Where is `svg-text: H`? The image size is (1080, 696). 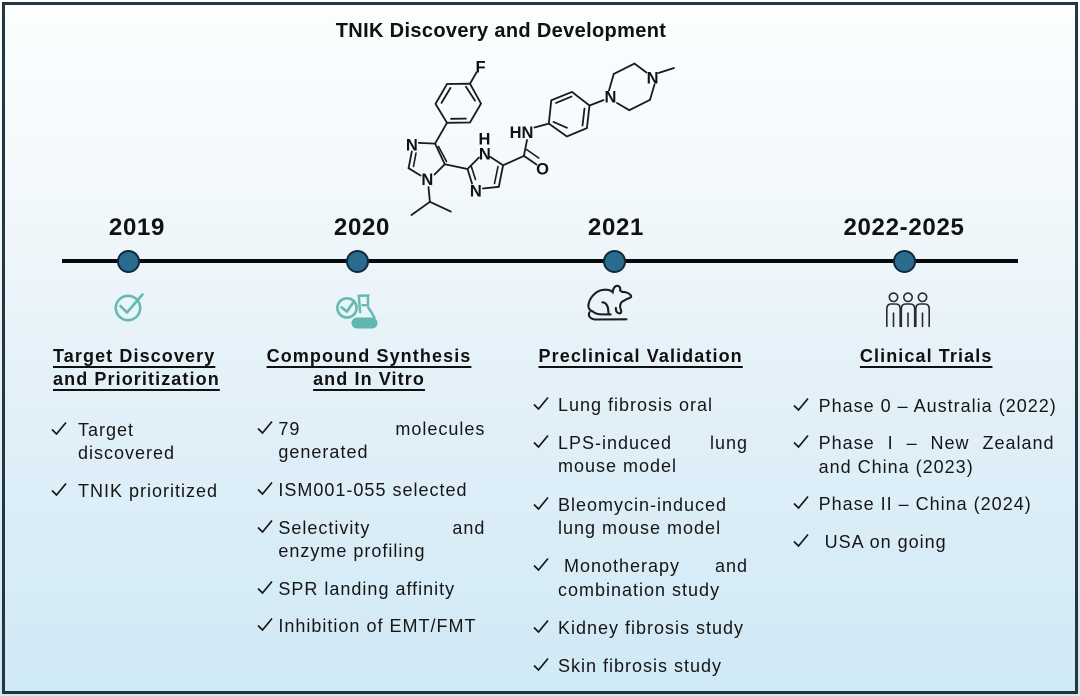 svg-text: H is located at coordinates (484, 140).